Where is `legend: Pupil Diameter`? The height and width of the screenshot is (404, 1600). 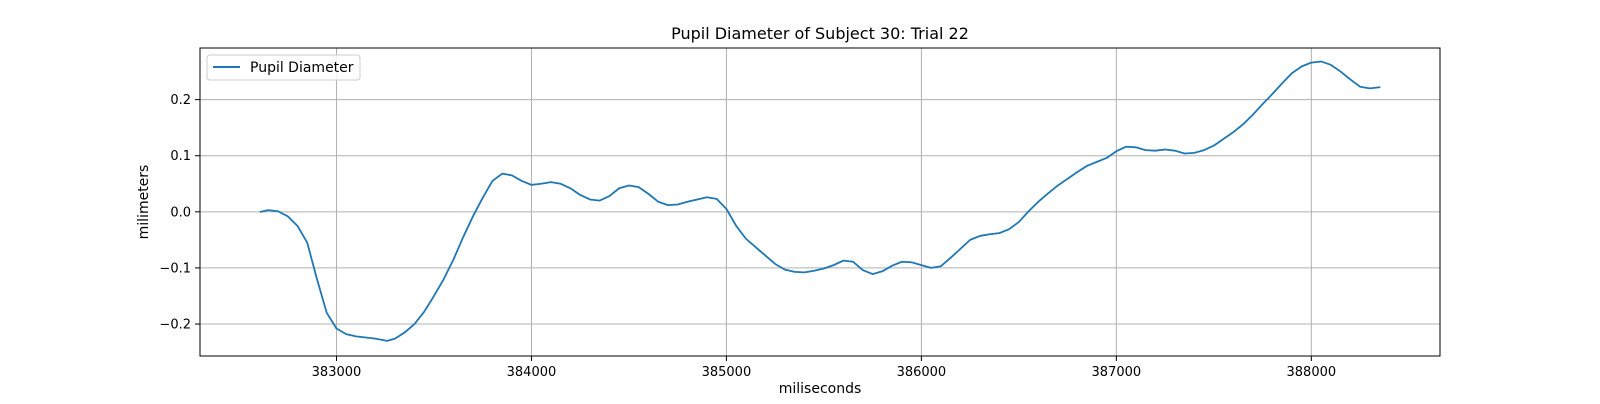
legend: Pupil Diameter is located at coordinates (283, 67).